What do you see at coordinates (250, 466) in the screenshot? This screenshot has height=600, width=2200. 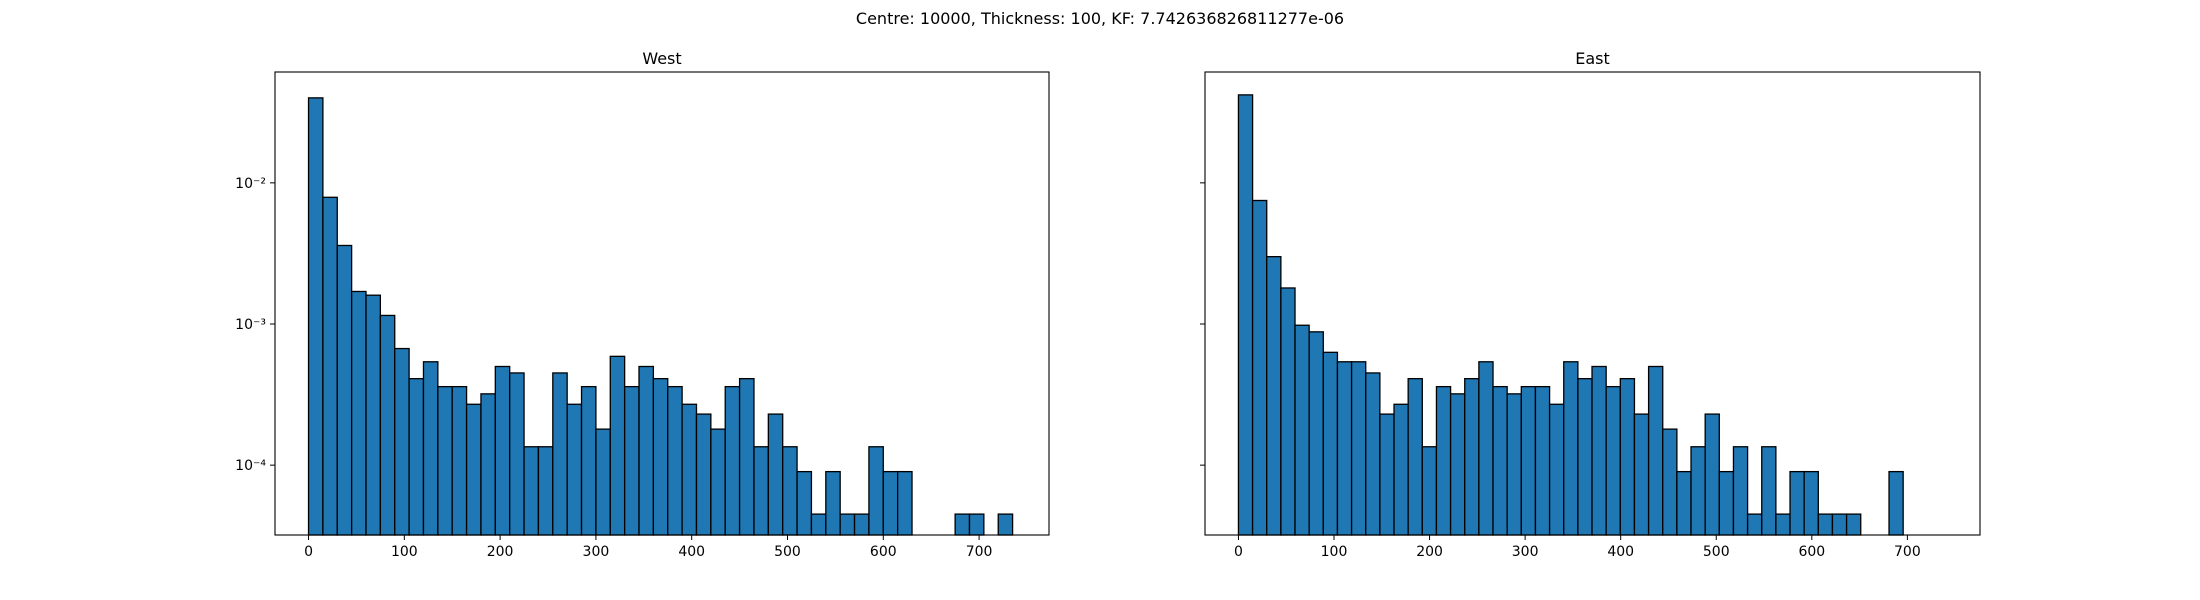 I see `y-tick-label: 10⁻⁴` at bounding box center [250, 466].